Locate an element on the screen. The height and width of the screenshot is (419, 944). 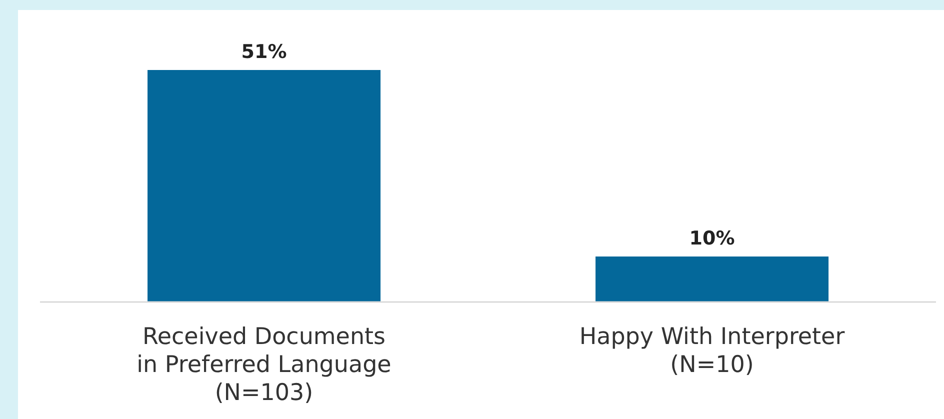
data-label: 10% is located at coordinates (712, 239).